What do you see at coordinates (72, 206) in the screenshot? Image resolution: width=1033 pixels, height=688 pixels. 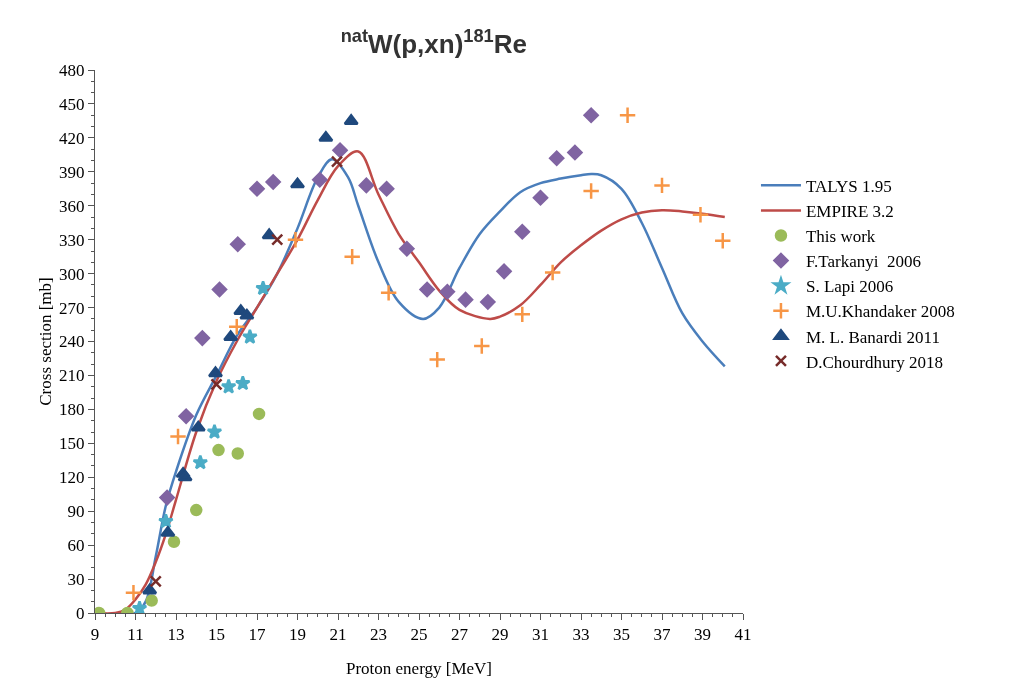 I see `y-tick-label: 360` at bounding box center [72, 206].